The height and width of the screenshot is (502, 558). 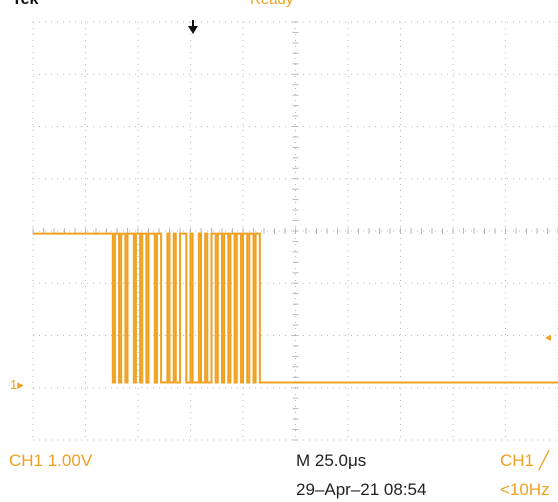 What do you see at coordinates (361, 489) in the screenshot?
I see `timestamp-readout: 29–Apr–21 08:54` at bounding box center [361, 489].